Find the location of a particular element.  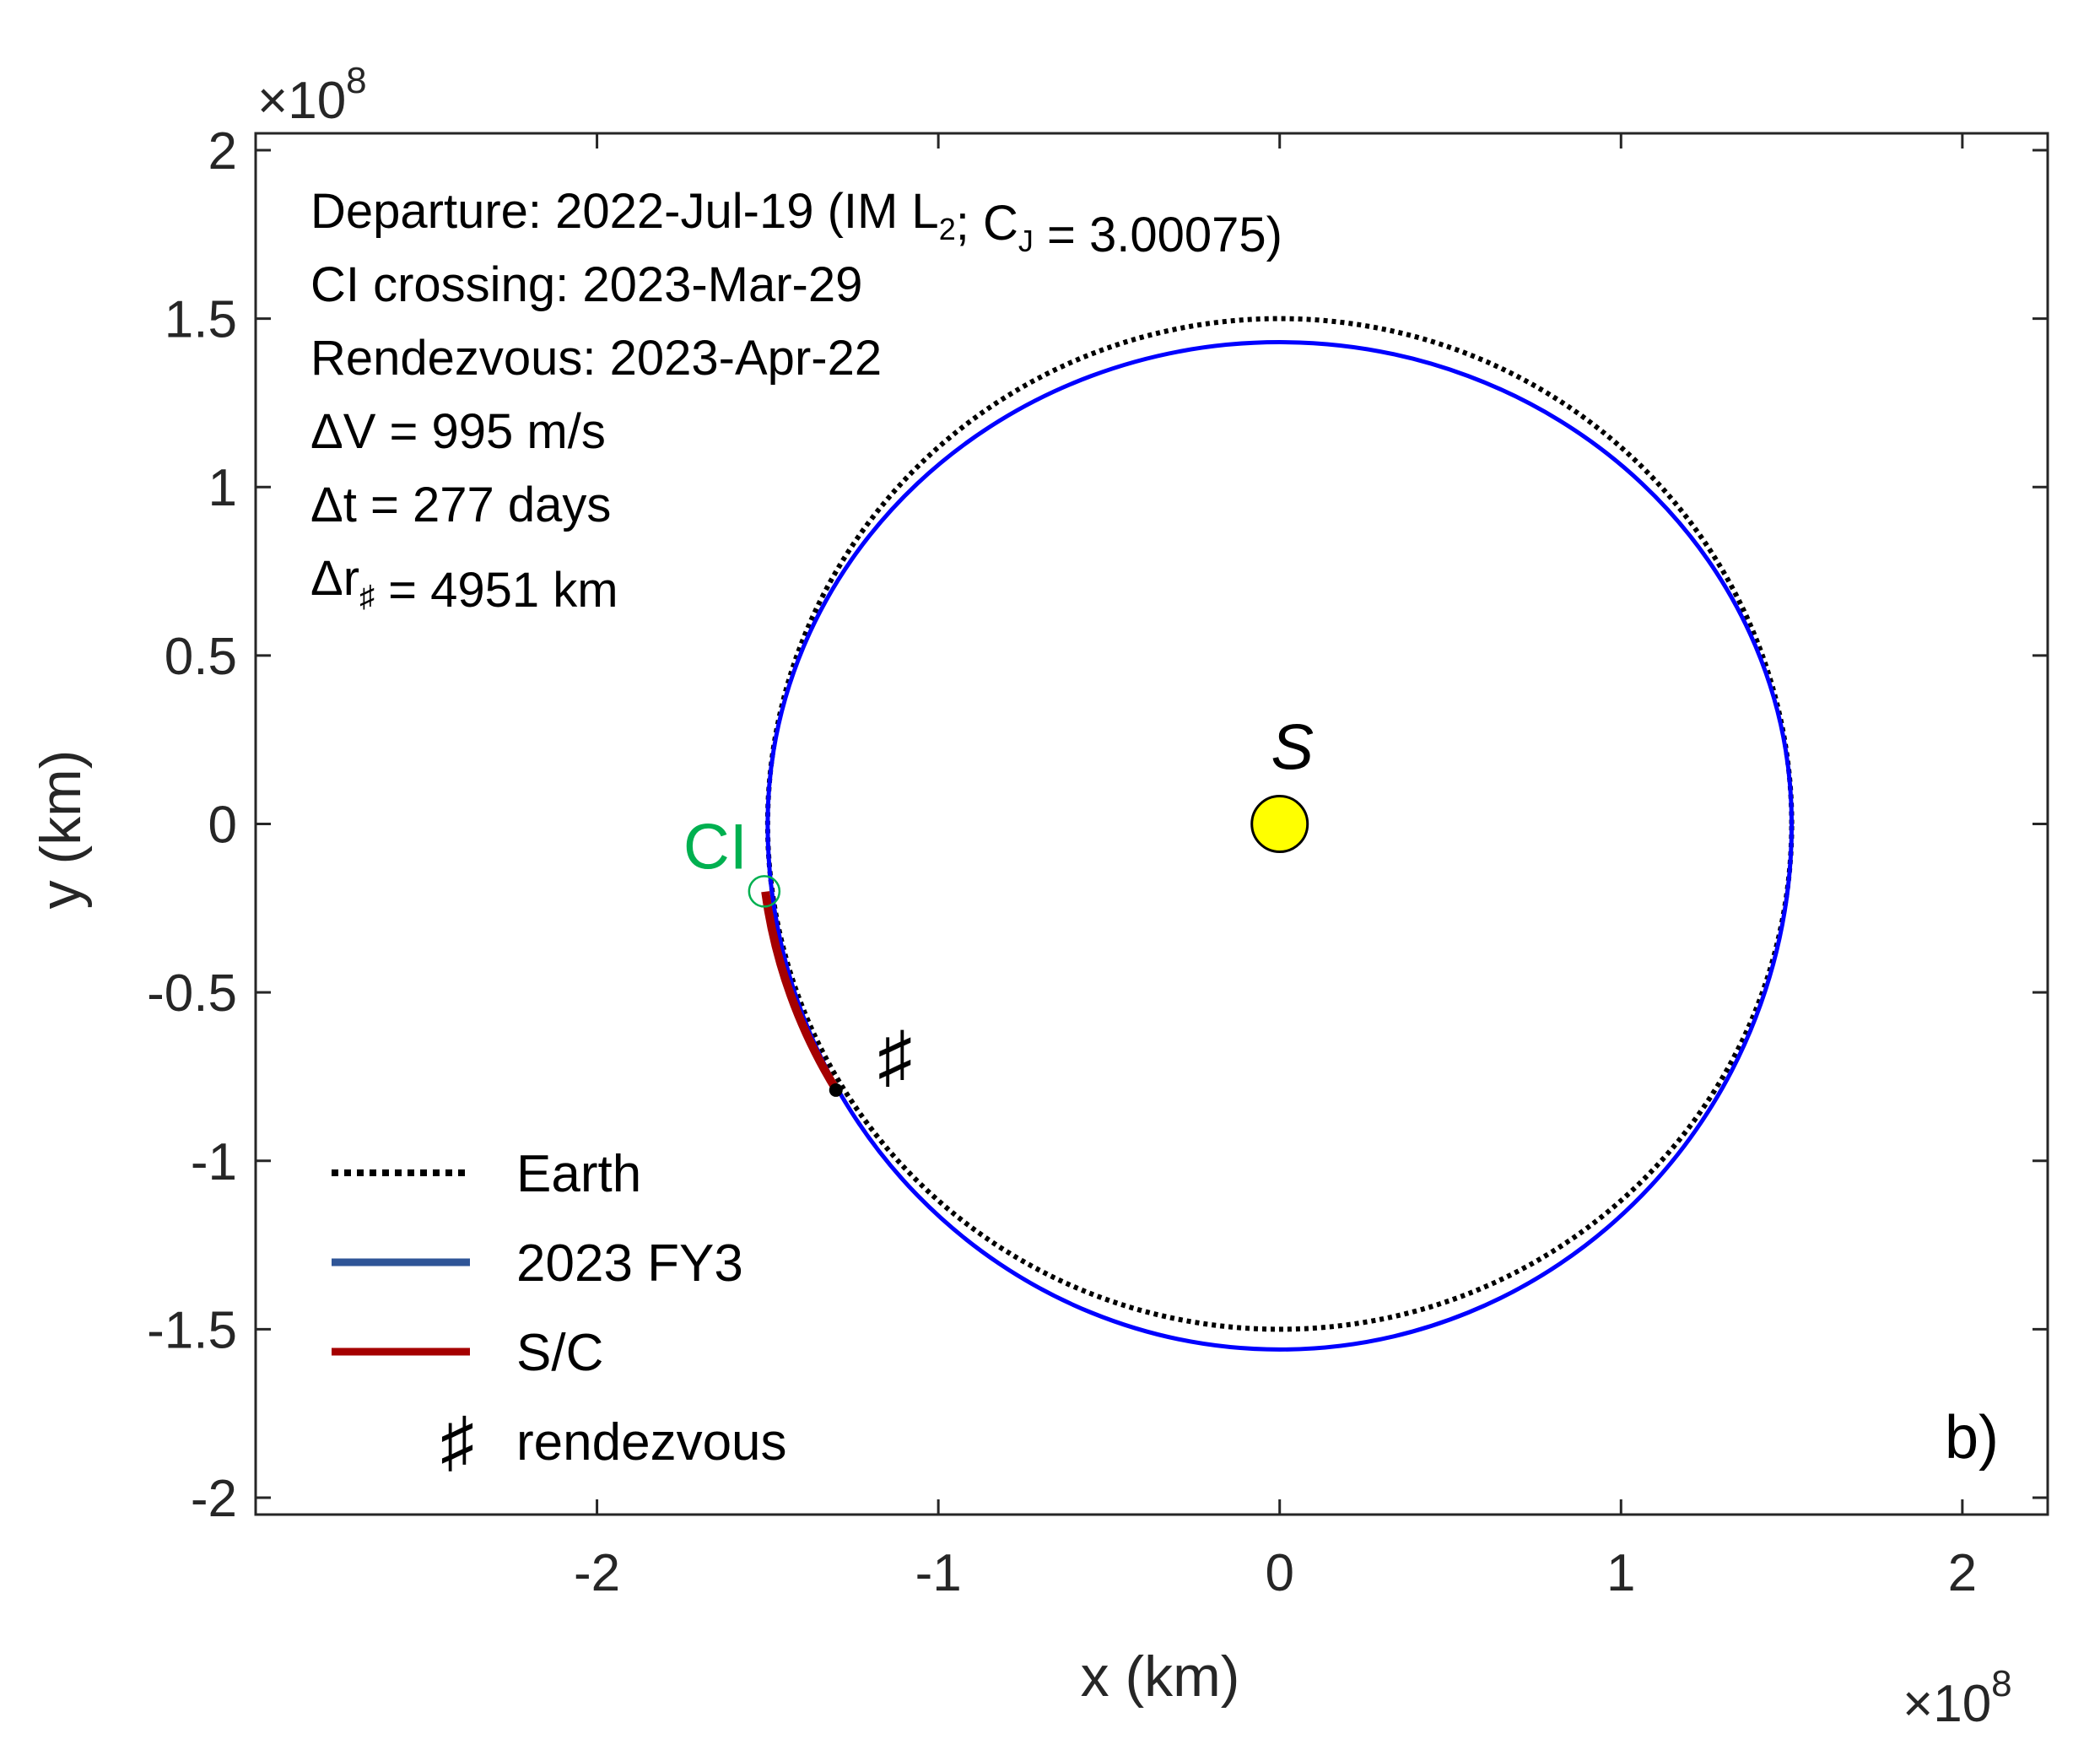

annotation-line: Rendezvous: 2023-Apr-22 is located at coordinates (596, 358).